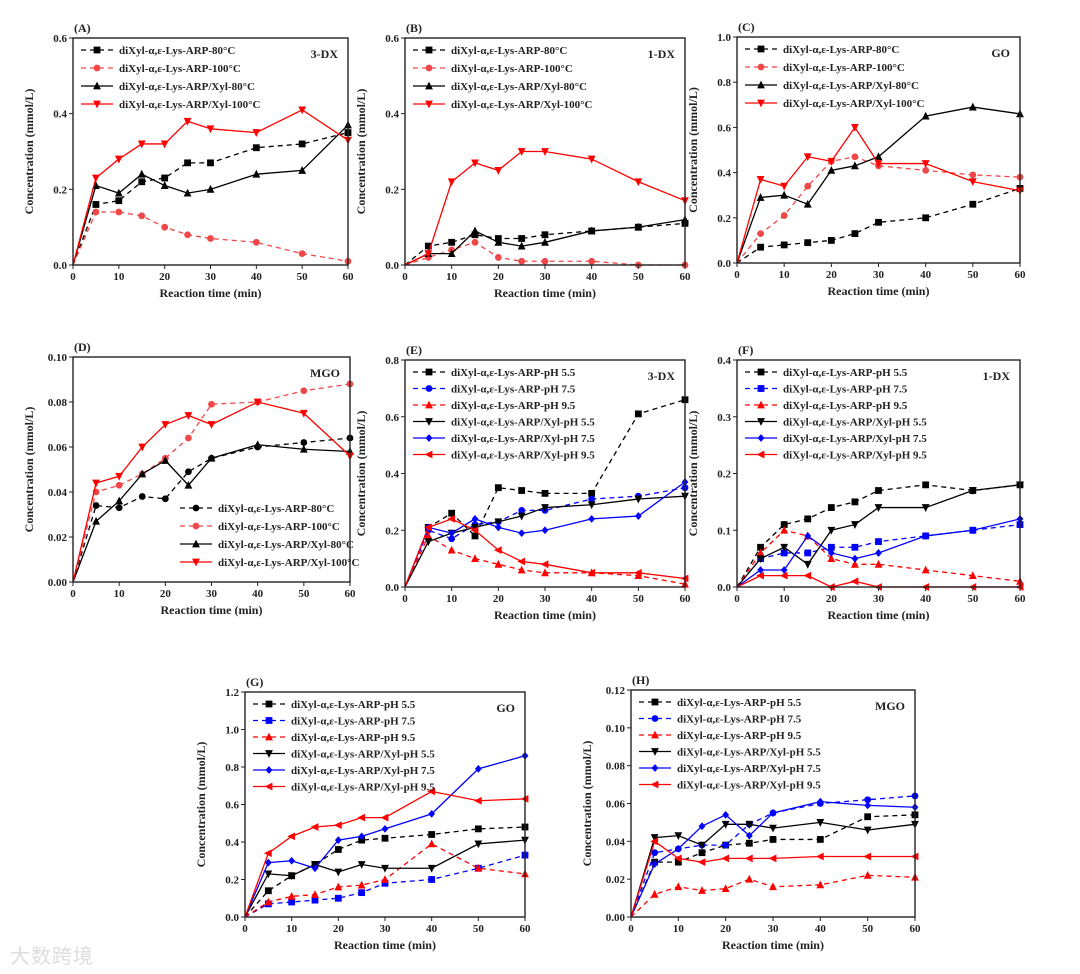 Image resolution: width=1080 pixels, height=974 pixels. What do you see at coordinates (52, 956) in the screenshot?
I see `watermark: 大数跨境` at bounding box center [52, 956].